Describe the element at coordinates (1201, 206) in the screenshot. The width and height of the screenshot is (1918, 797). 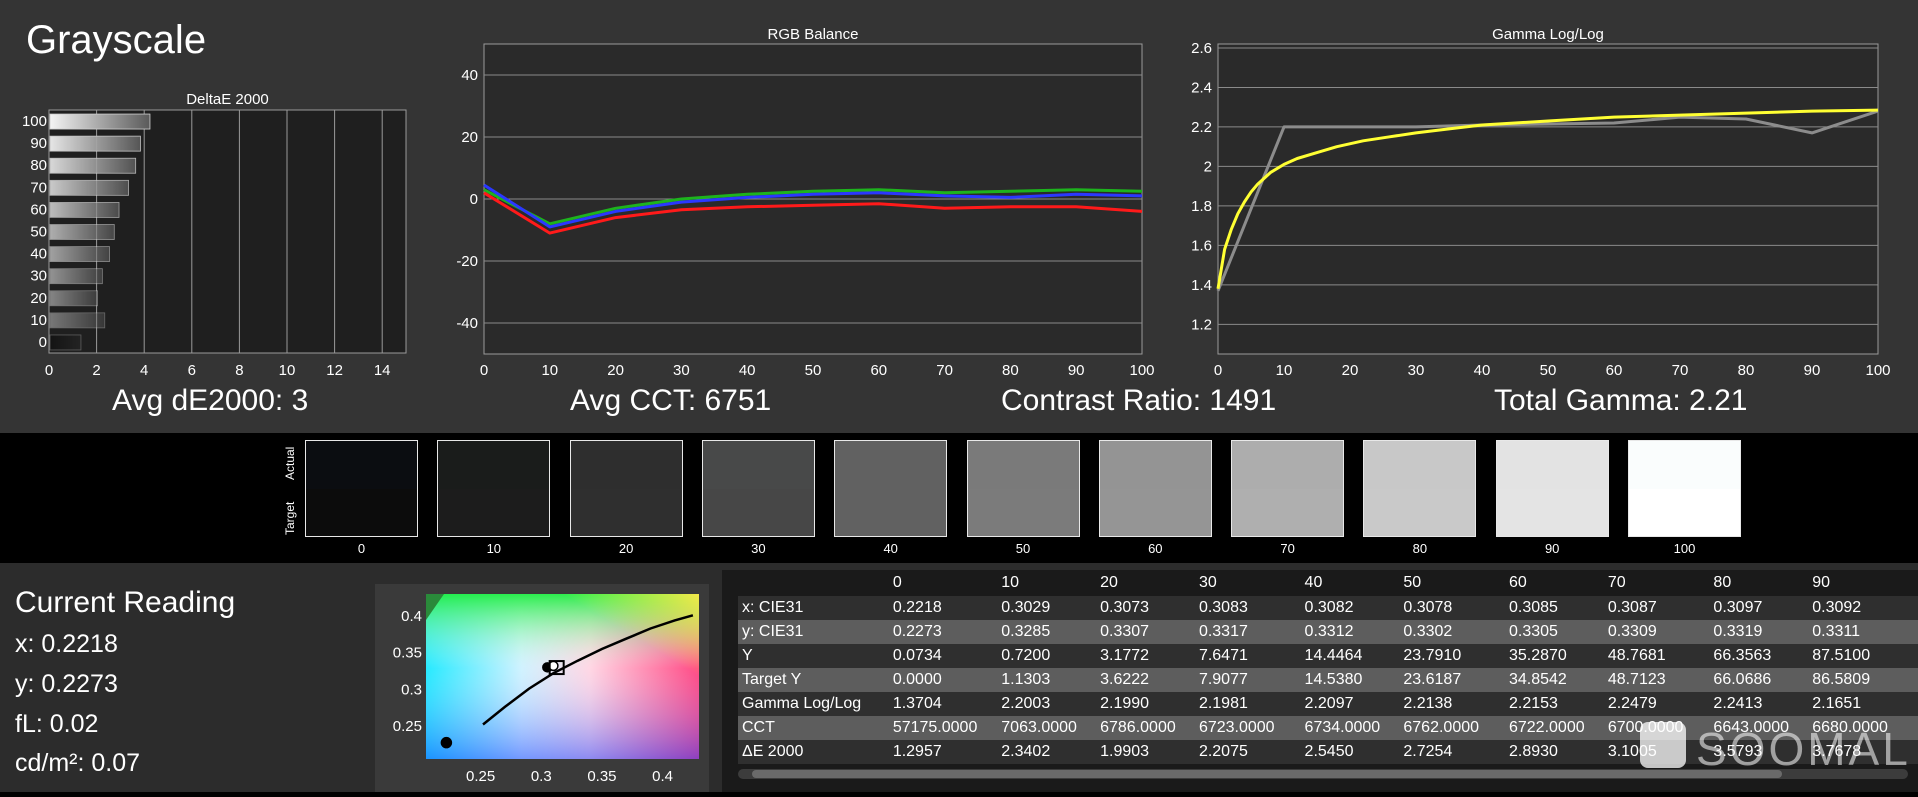
I see `gamma-ytick: 1.8` at that location.